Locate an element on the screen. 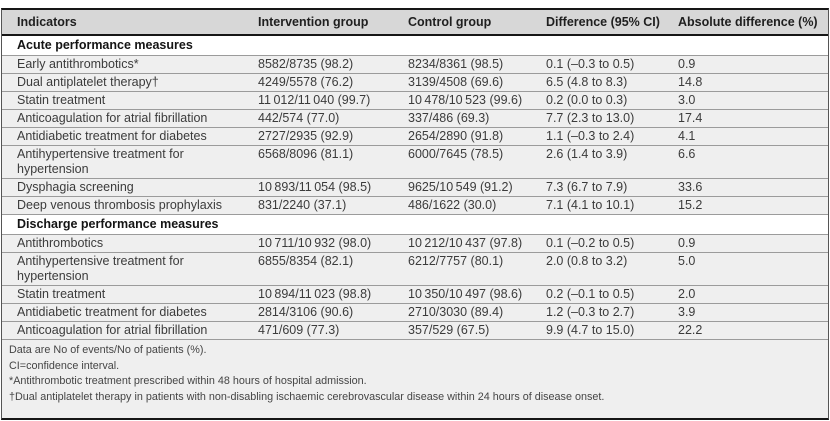  absolute-difference-cell: 4.1 is located at coordinates (750, 136).